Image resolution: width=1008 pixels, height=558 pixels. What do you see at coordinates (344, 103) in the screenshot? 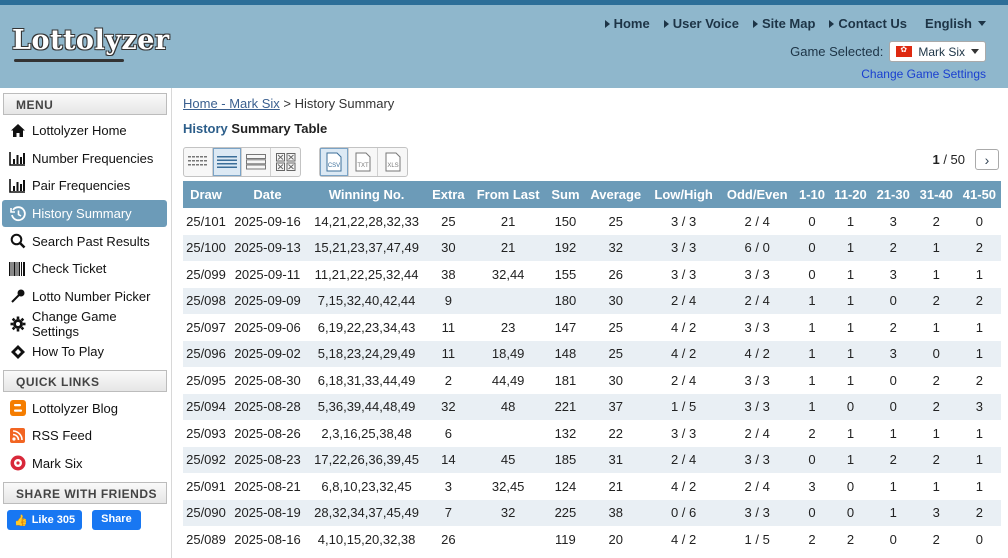
I see `breadcrumb-current: History Summary` at bounding box center [344, 103].